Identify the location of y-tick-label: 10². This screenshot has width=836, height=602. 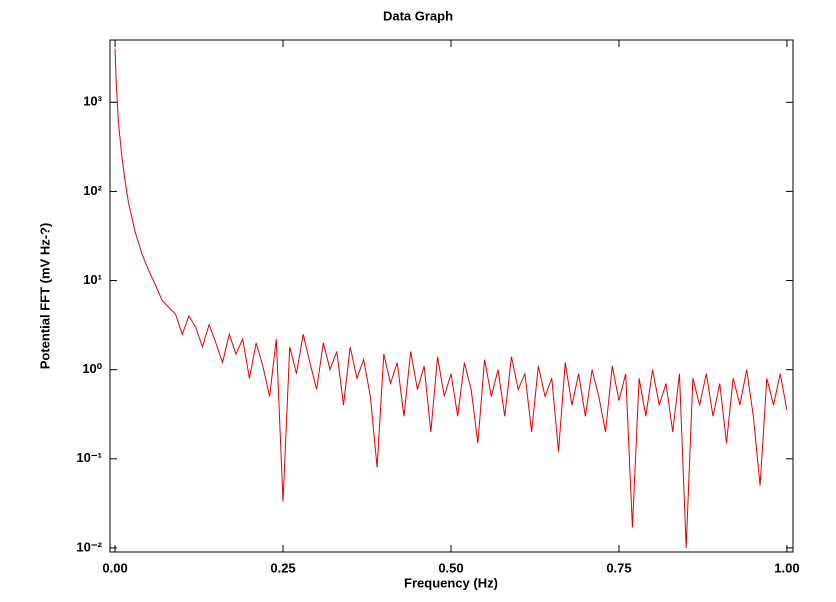
(92, 190).